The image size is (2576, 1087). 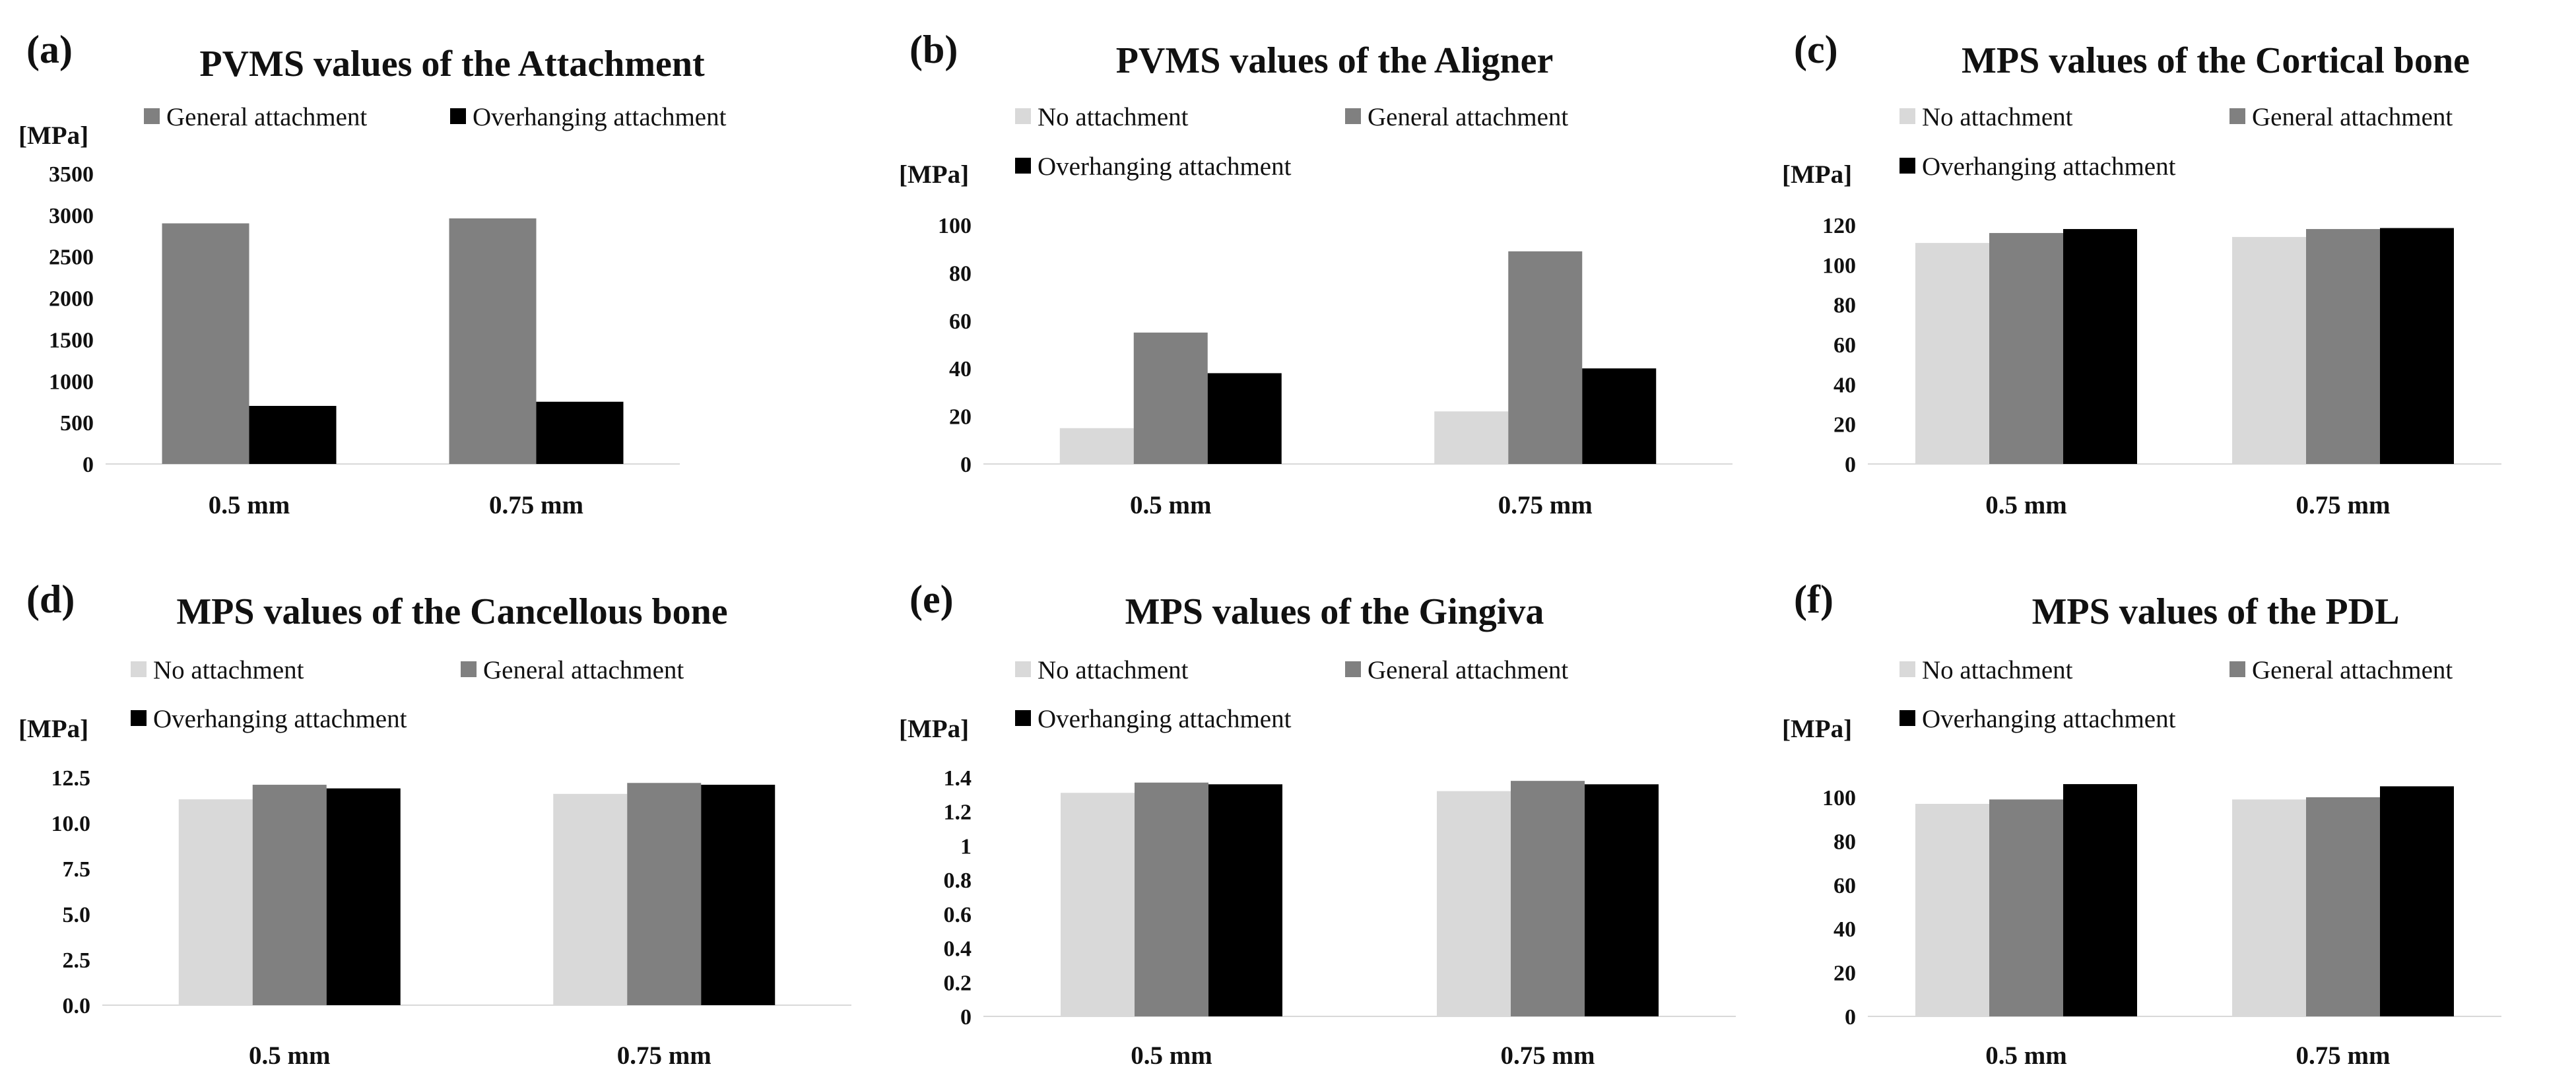 I want to click on y-tick-label: 10.0, so click(x=71, y=824).